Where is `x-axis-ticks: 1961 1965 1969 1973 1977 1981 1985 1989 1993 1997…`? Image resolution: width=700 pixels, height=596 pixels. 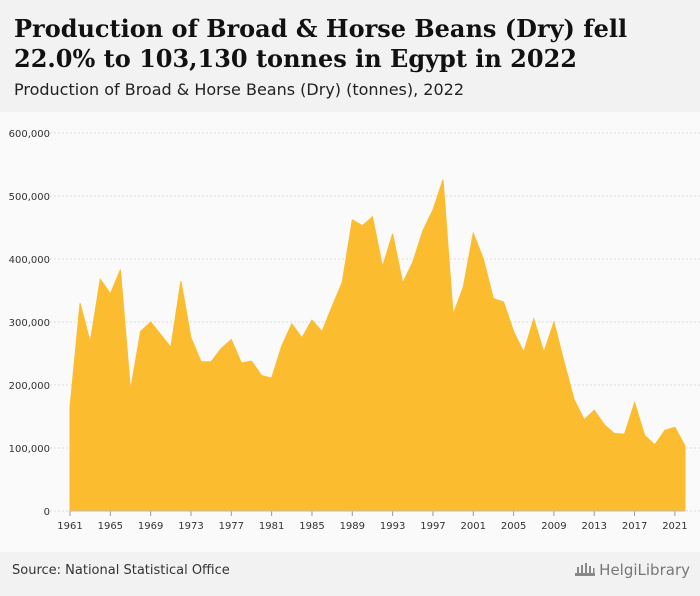 x-axis-ticks: 1961 1965 1969 1973 1977 1981 1985 1989 1993 1997… is located at coordinates (372, 521).